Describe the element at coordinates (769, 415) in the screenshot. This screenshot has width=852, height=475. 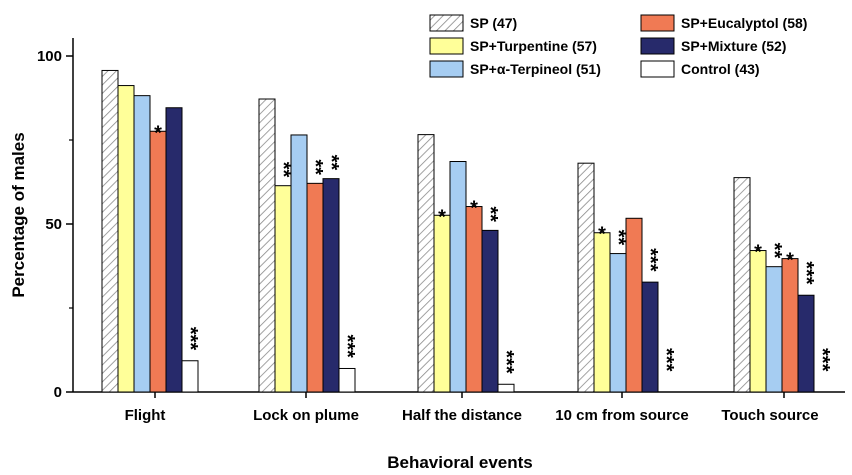
I see `x-category-label: Touch source` at that location.